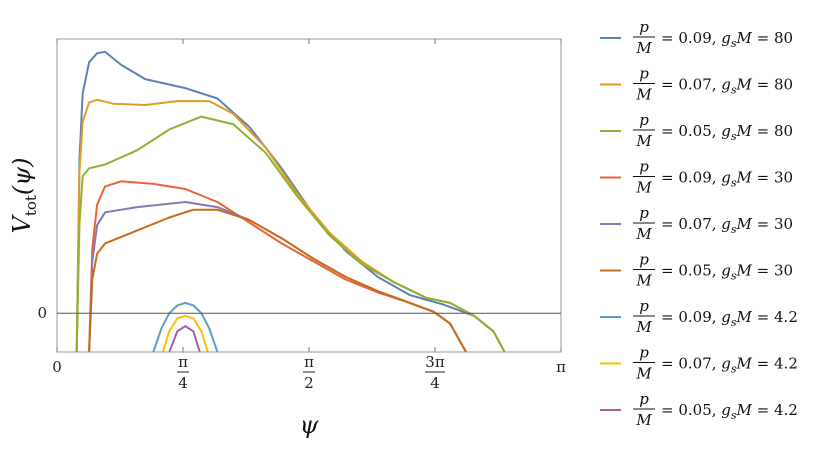  Describe the element at coordinates (57, 367) in the screenshot. I see `x-tick-label-1: 0` at that location.